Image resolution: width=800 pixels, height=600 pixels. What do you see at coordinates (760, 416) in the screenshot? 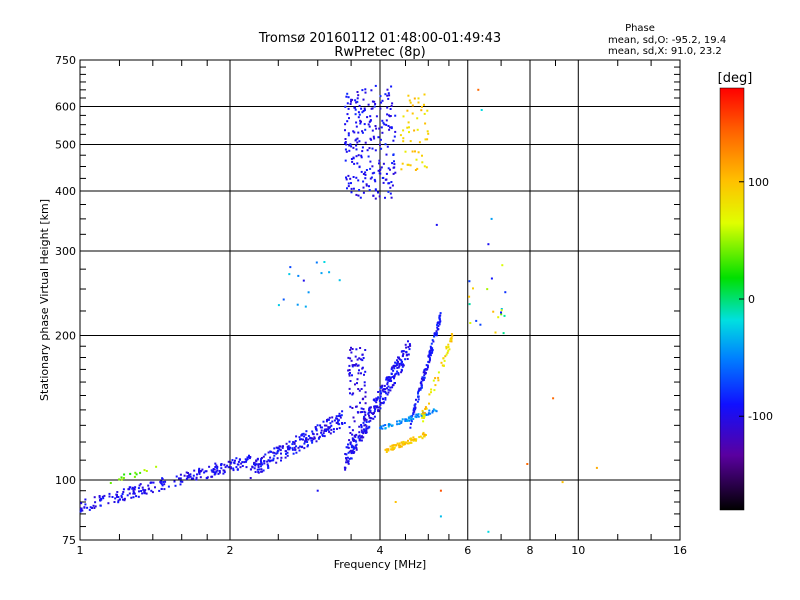
I see `colorbar-tick-label: -100` at bounding box center [760, 416].